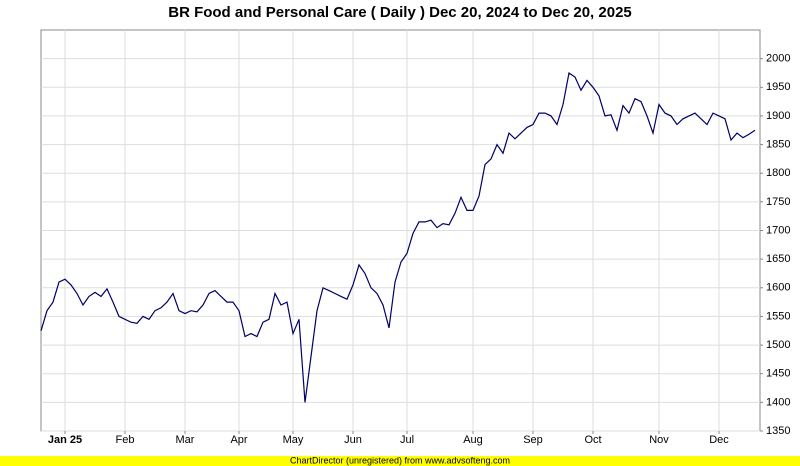 This screenshot has height=466, width=800. I want to click on y-tick-label: 2000, so click(778, 59).